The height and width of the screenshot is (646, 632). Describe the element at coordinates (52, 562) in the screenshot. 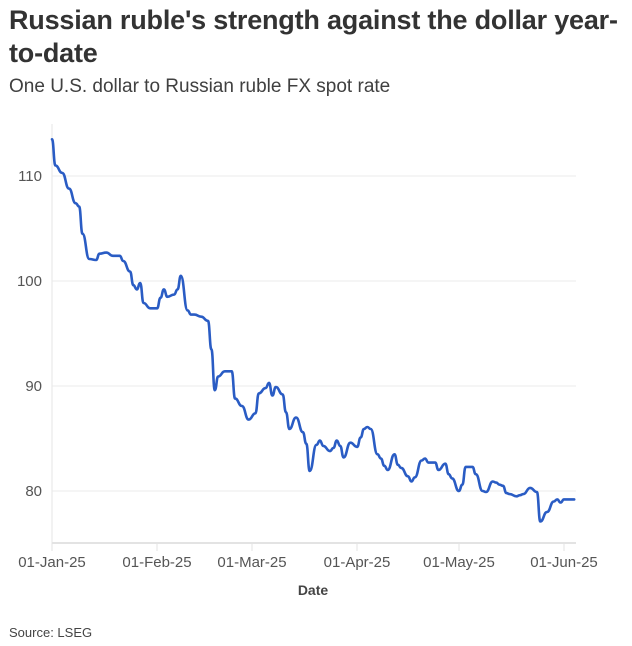

I see `x-tick-jan: 01-Jan-25` at that location.